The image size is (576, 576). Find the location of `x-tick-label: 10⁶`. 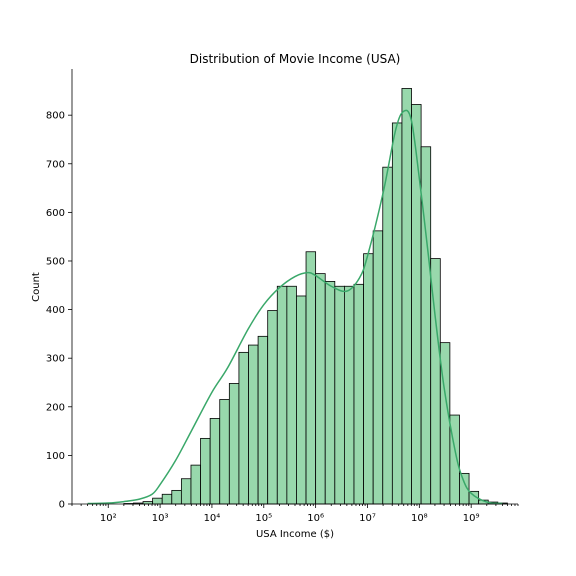

x-tick-label: 10⁶ is located at coordinates (315, 518).